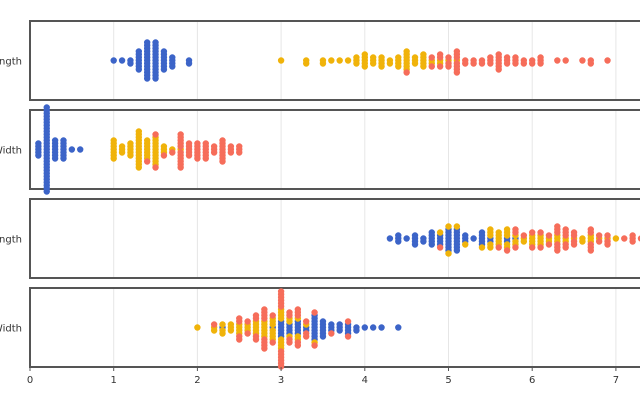 The image size is (640, 400). I want to click on x-tick-label: 0, so click(30, 380).